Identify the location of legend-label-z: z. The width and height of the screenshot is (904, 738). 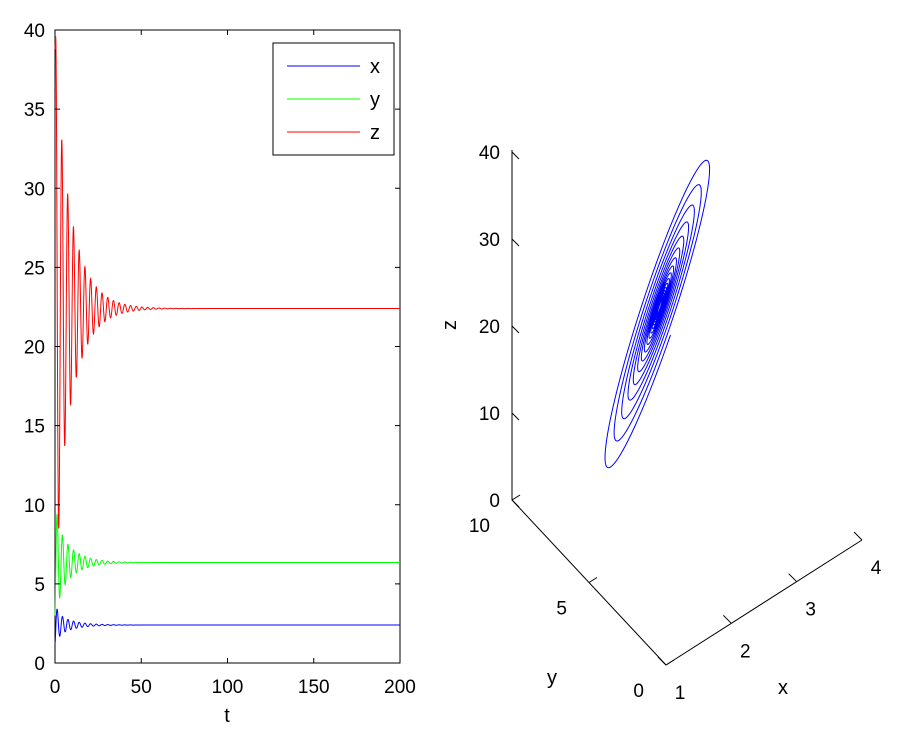
(375, 133).